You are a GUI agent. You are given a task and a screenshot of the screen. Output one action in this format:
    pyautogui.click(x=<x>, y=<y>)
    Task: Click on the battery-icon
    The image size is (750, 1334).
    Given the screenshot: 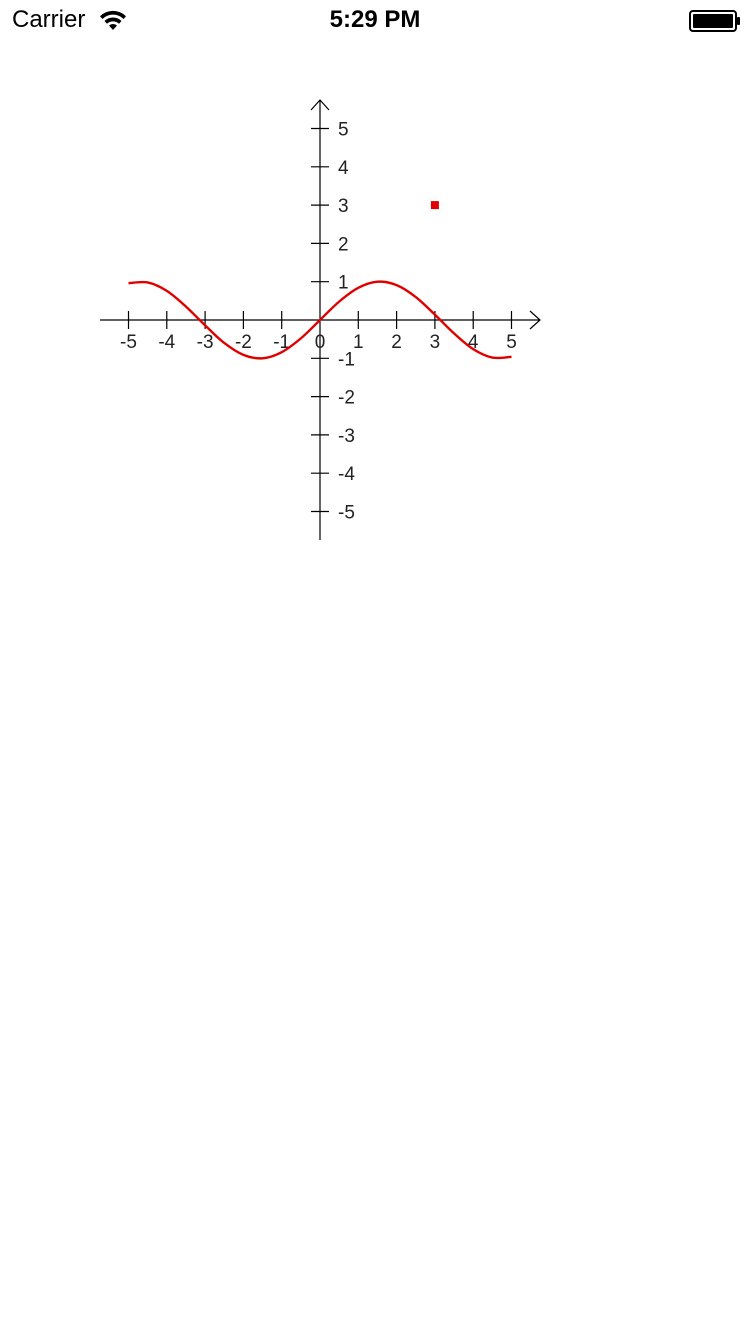 What is the action you would take?
    pyautogui.click(x=714, y=21)
    